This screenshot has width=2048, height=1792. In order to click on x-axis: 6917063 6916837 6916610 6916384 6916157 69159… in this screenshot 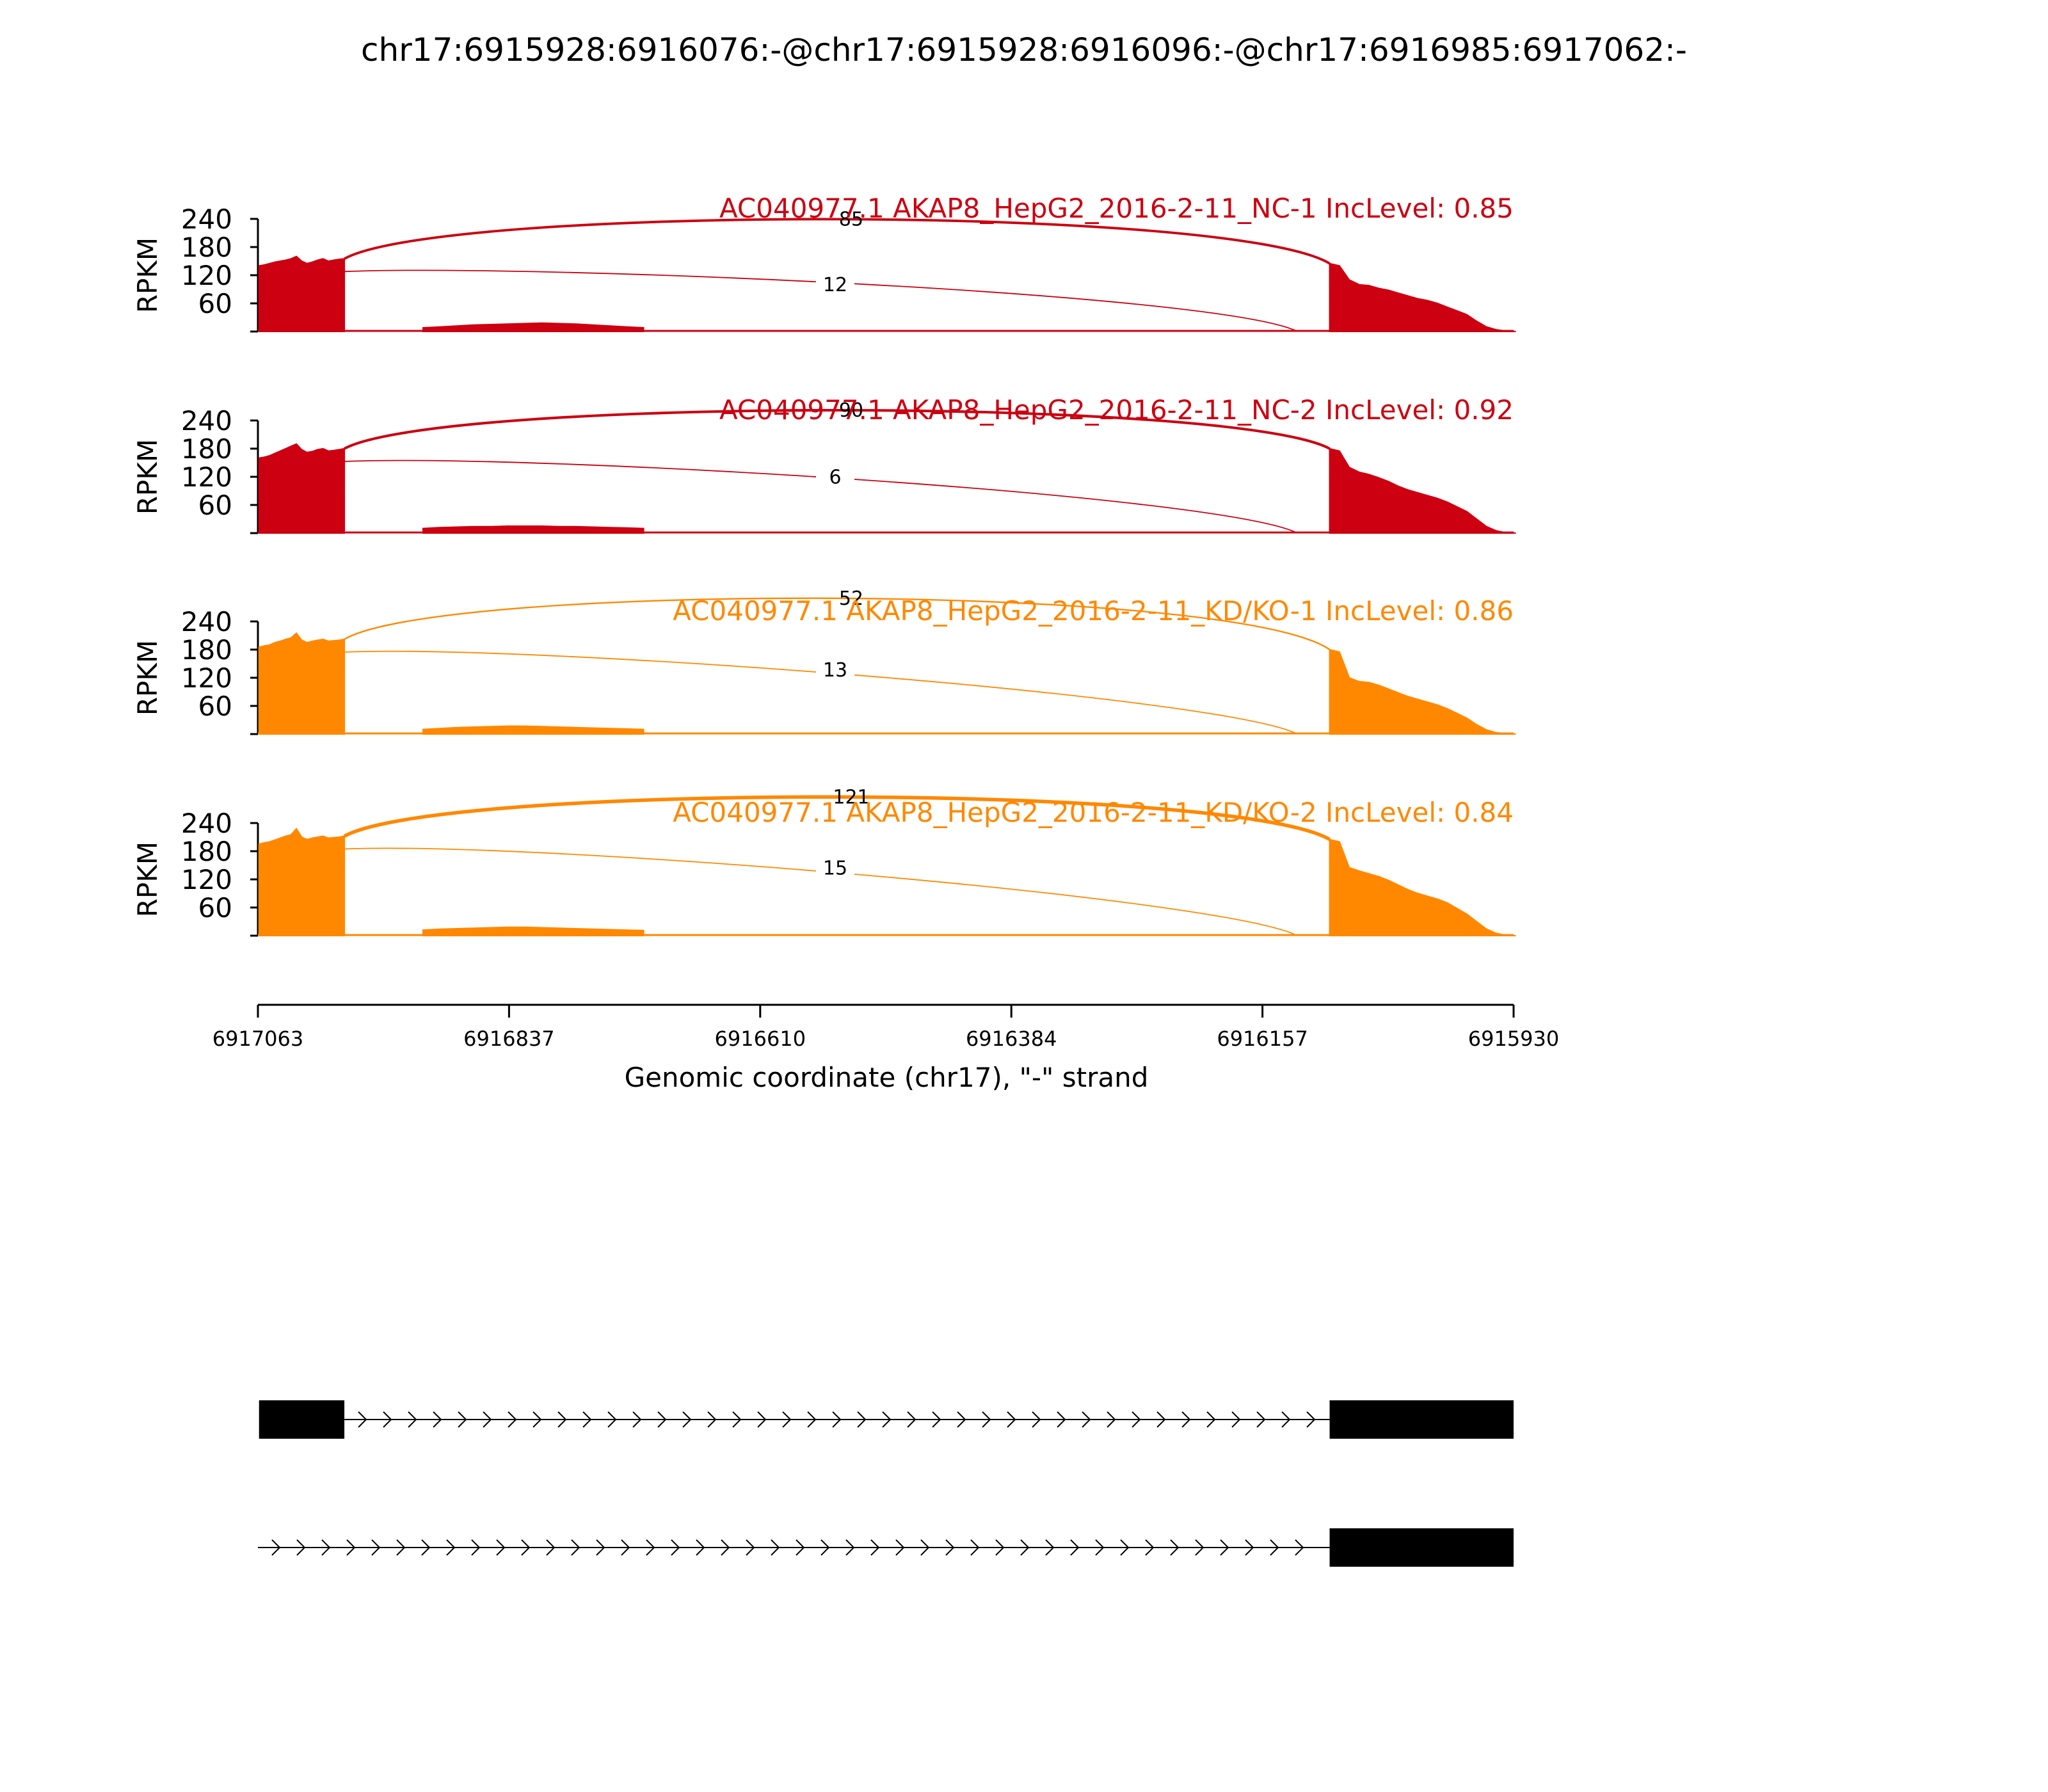, I will do `click(885, 1027)`.